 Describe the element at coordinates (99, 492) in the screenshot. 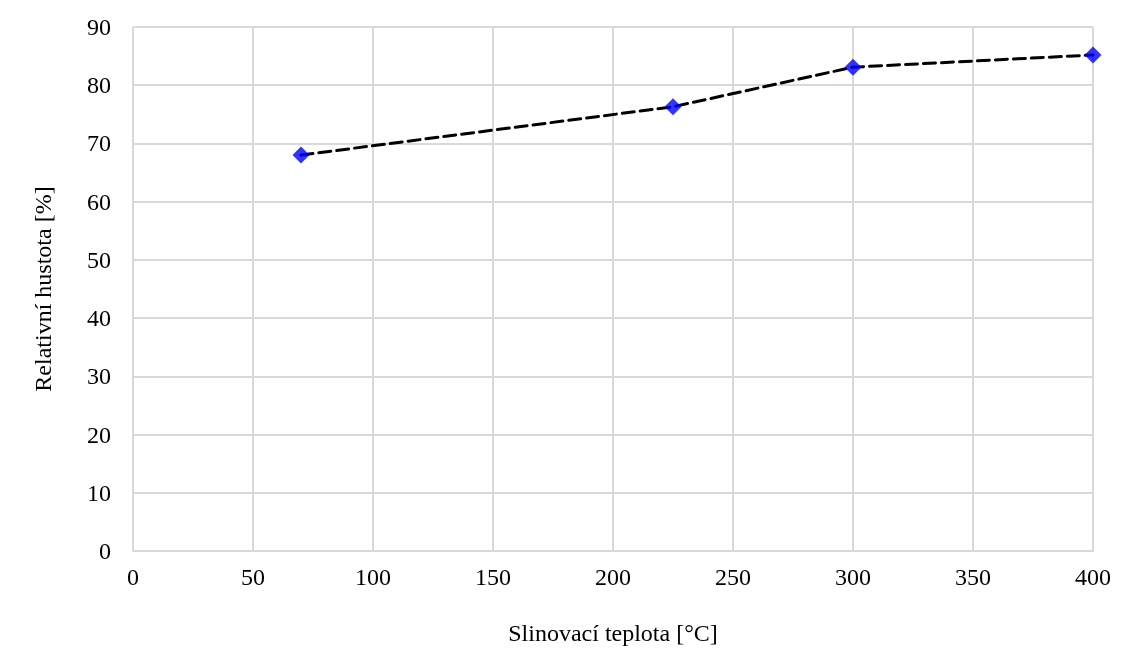

I see `y-tick-label: 10` at that location.